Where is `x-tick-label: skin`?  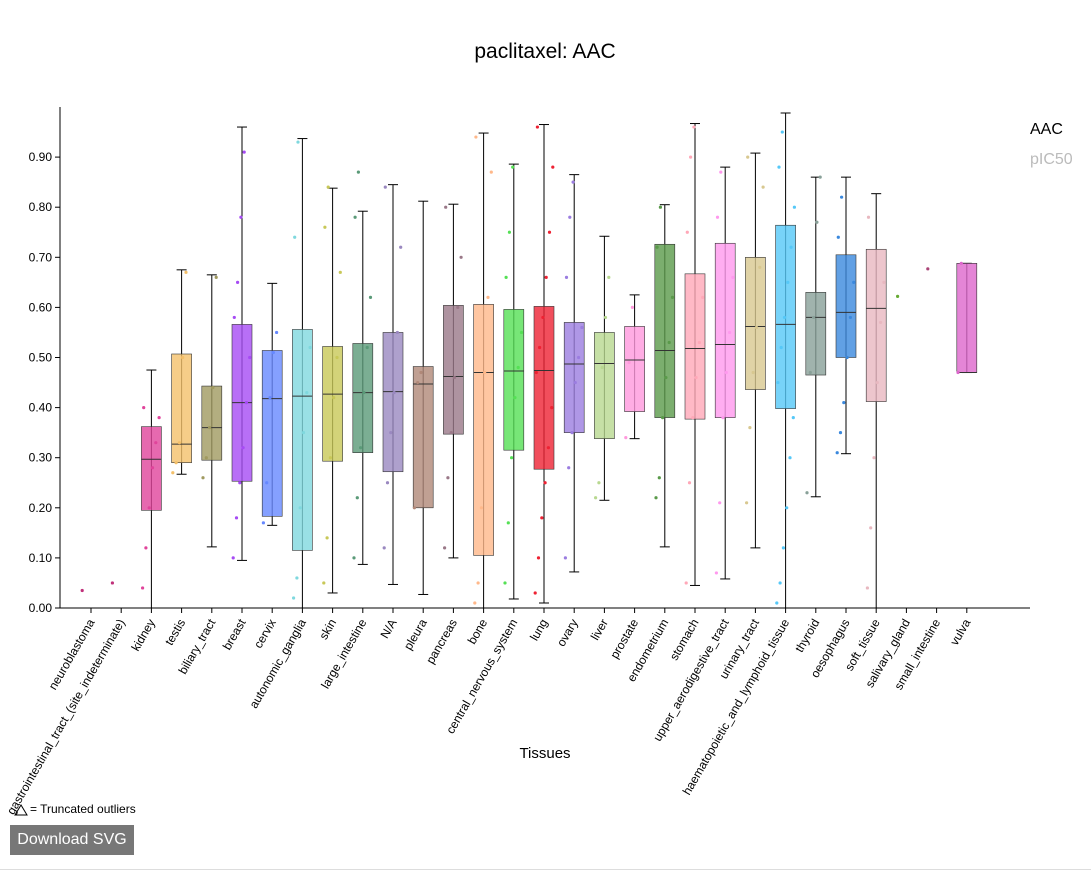 x-tick-label: skin is located at coordinates (327, 629).